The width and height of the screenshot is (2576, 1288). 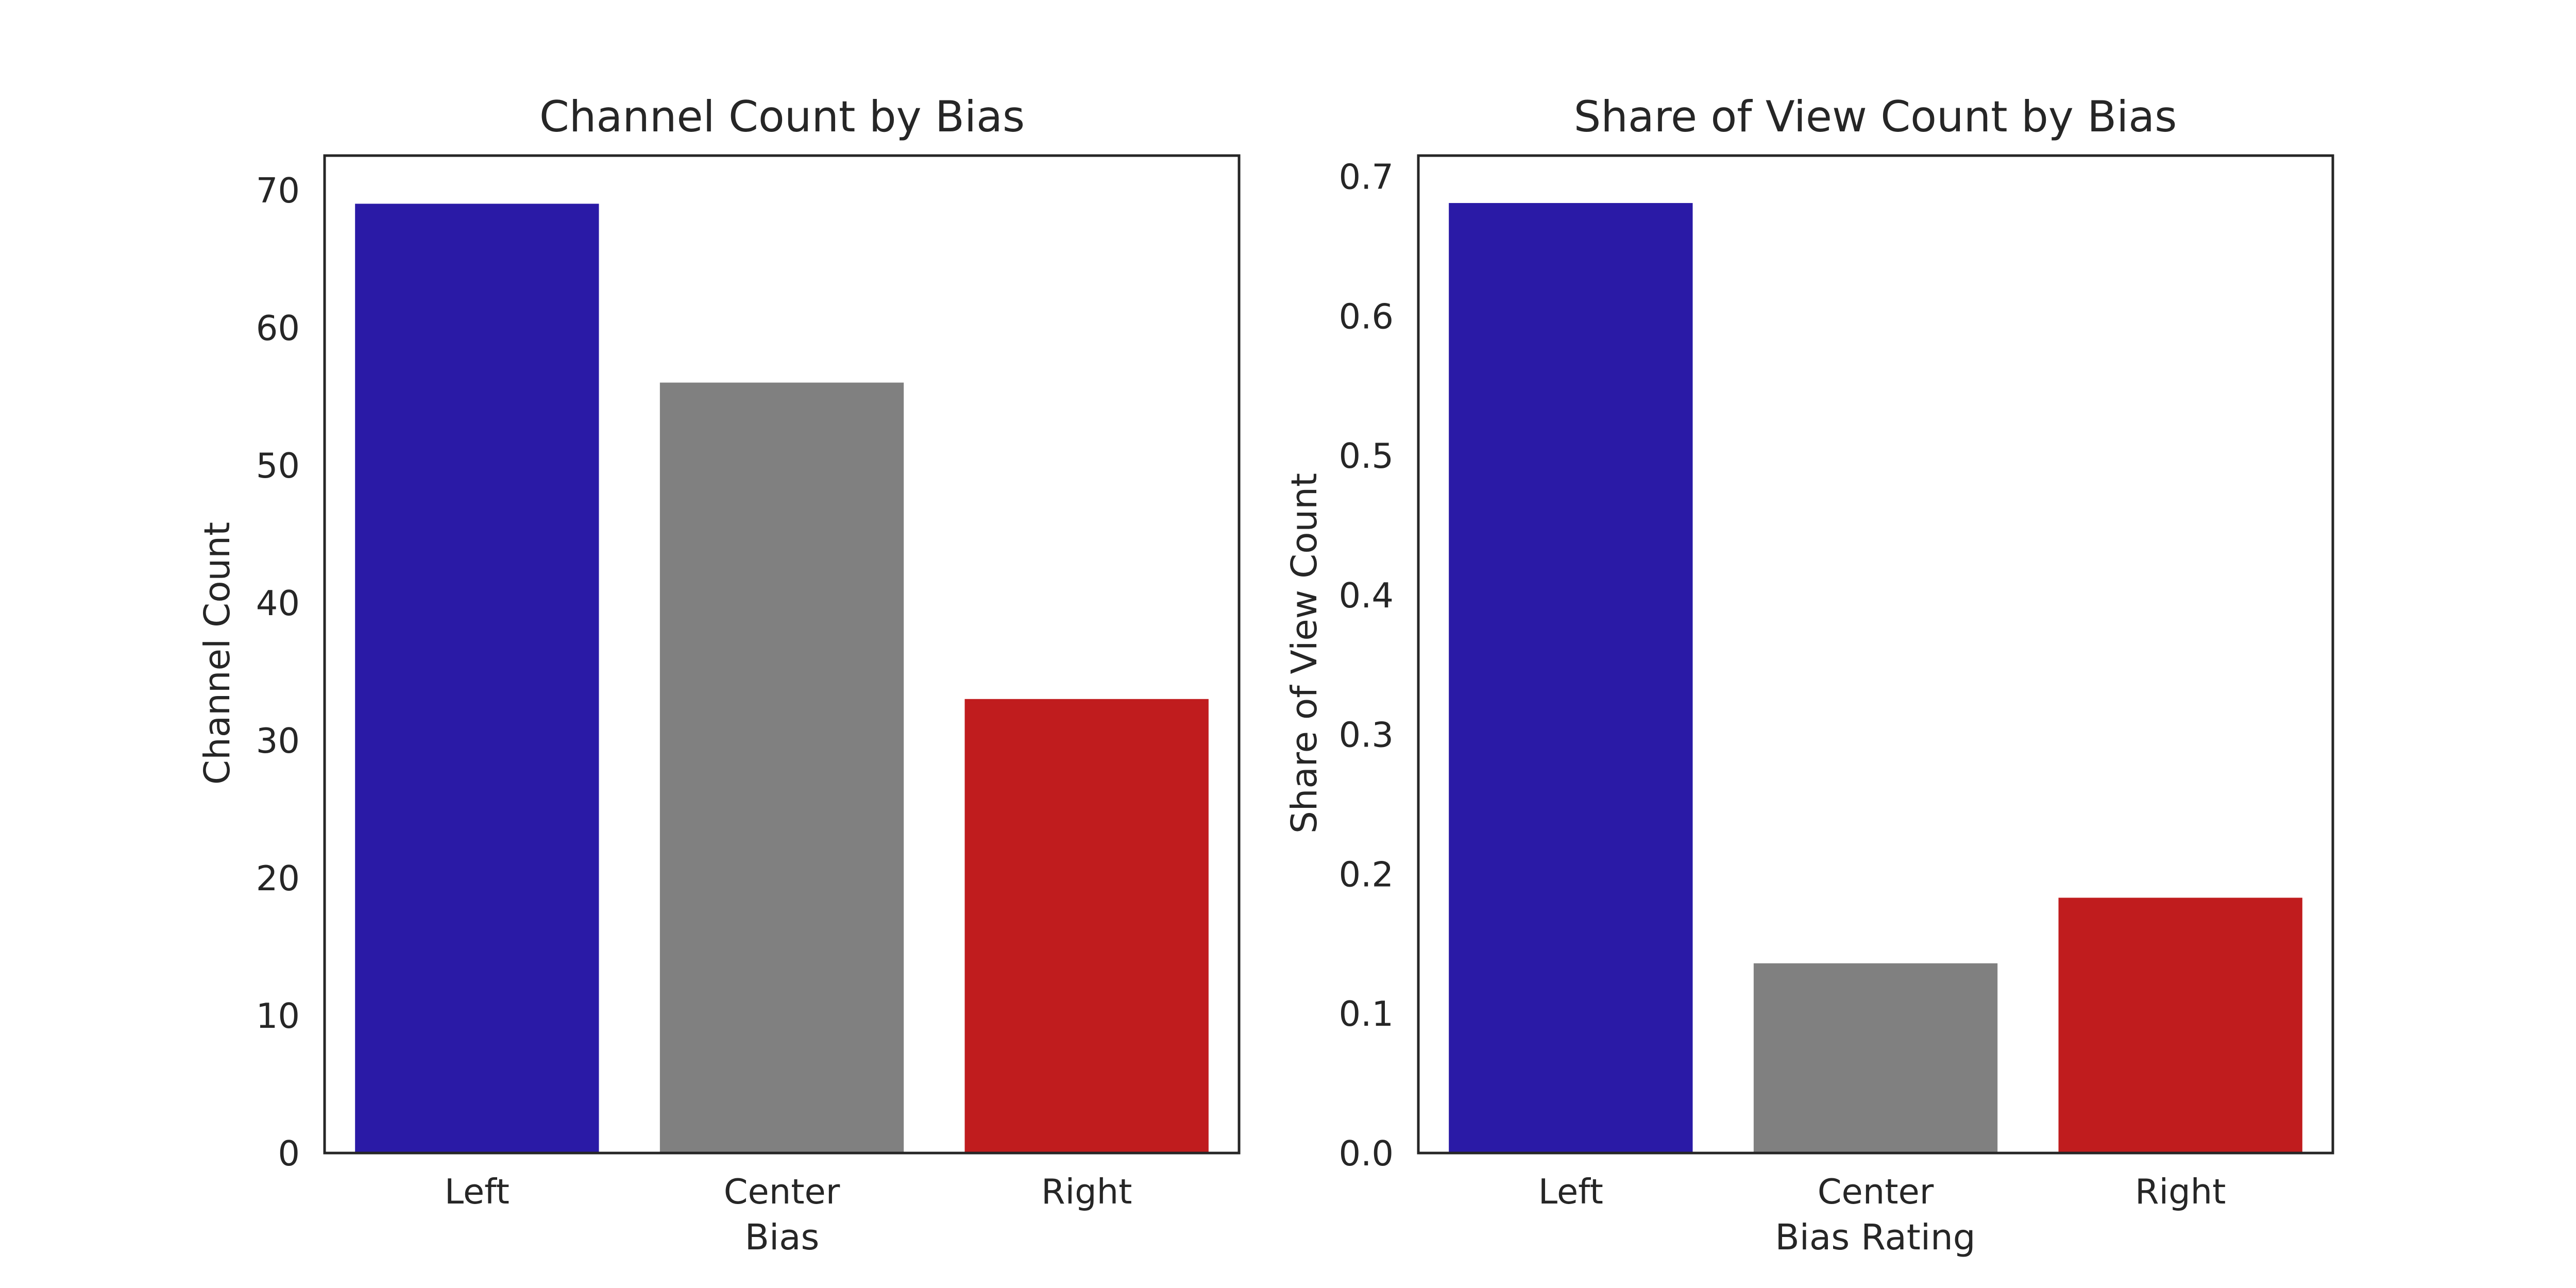 I want to click on y-tick-label: 0.0, so click(x=1366, y=1153).